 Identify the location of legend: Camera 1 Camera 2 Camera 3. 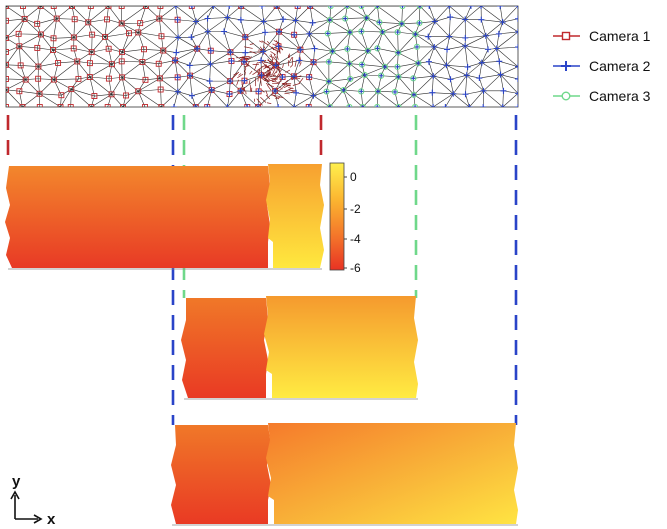
(602, 66).